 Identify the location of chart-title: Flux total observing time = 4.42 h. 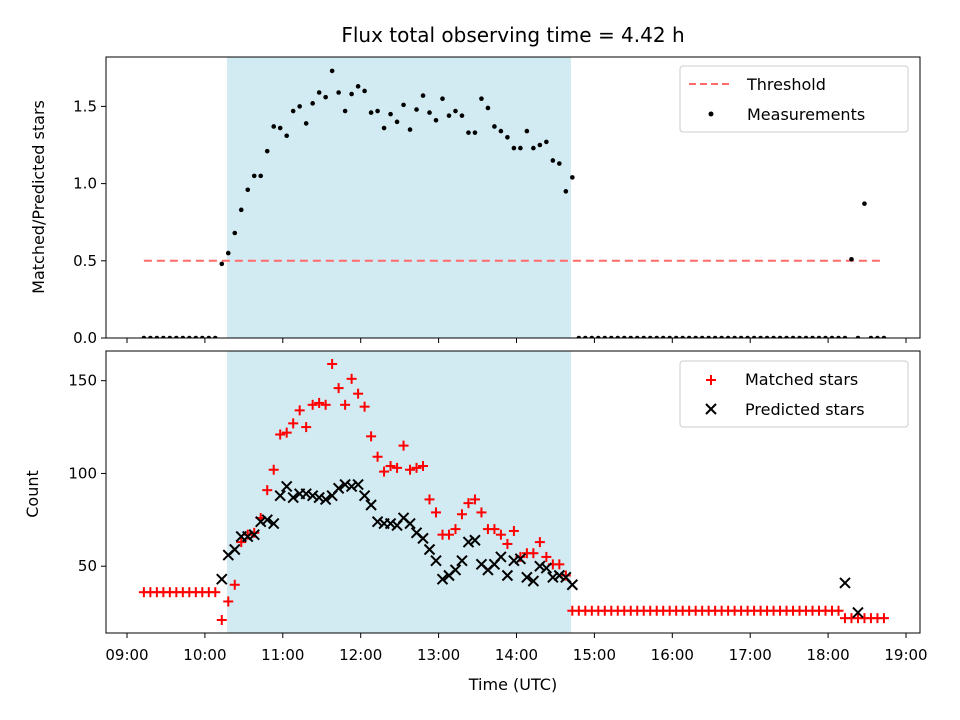
(512, 35).